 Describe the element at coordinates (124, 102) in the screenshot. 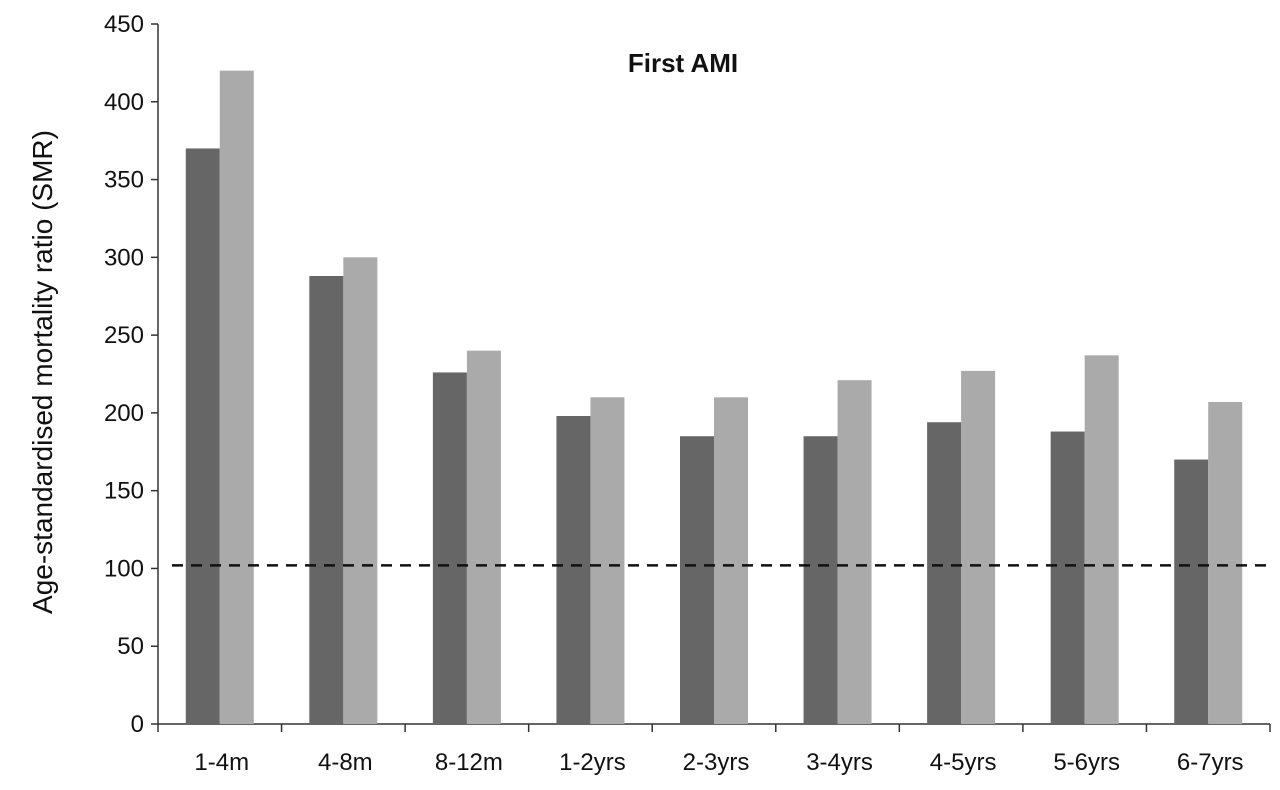

I see `y-tick-label: 400` at that location.